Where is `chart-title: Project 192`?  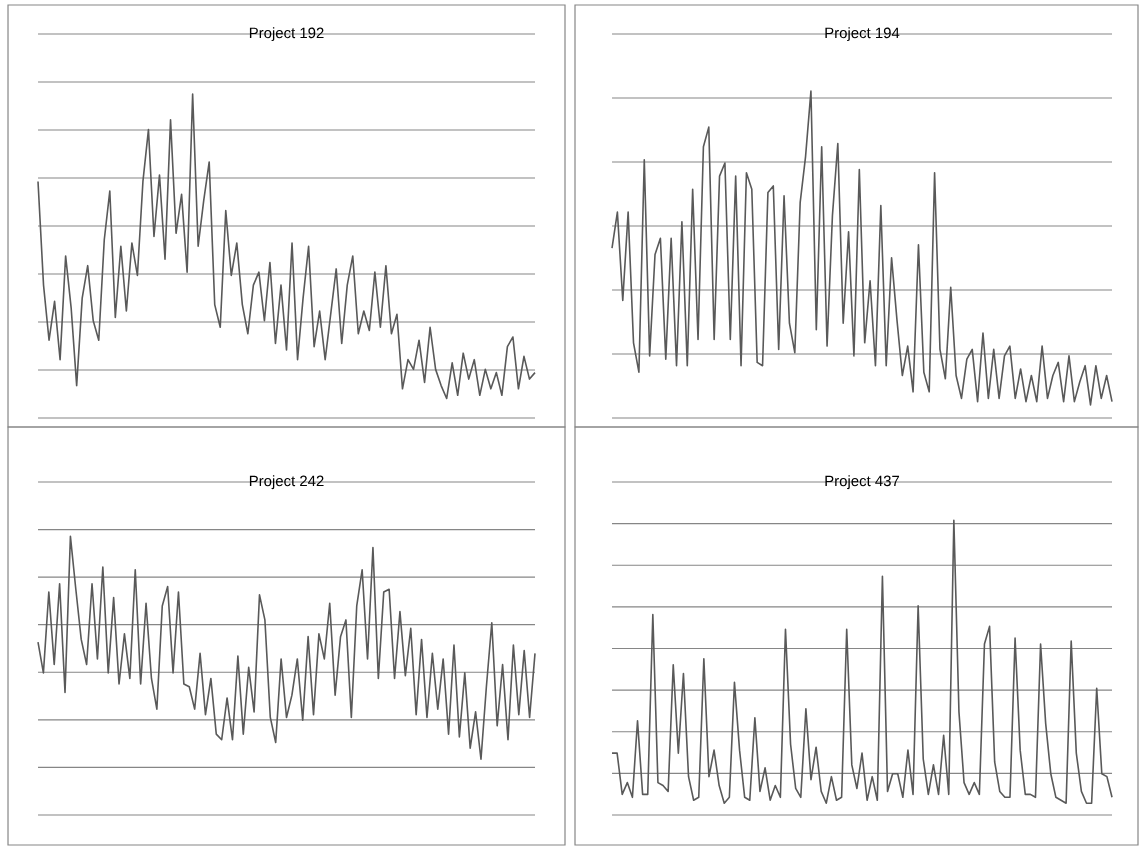 chart-title: Project 192 is located at coordinates (286, 34).